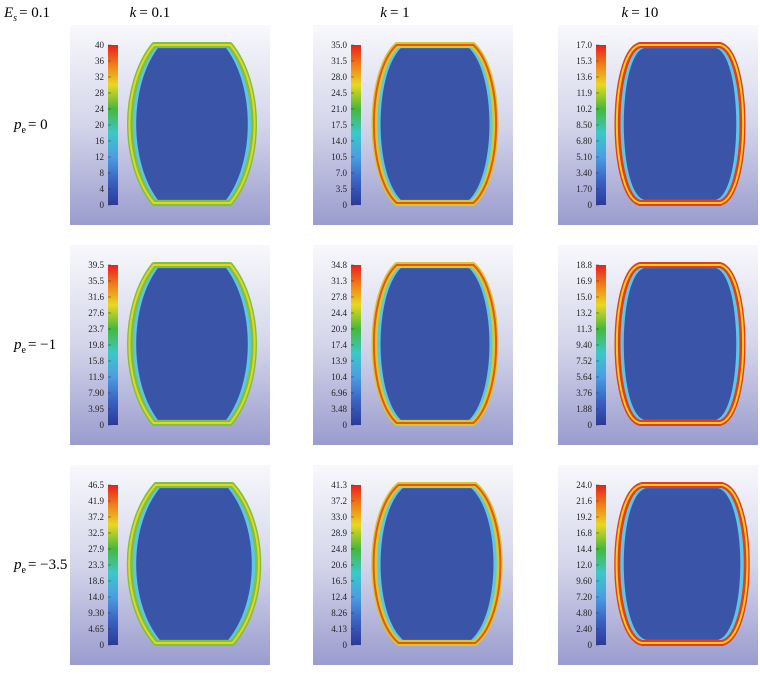  I want to click on colorbar-tick-label: 11.3, so click(585, 329).